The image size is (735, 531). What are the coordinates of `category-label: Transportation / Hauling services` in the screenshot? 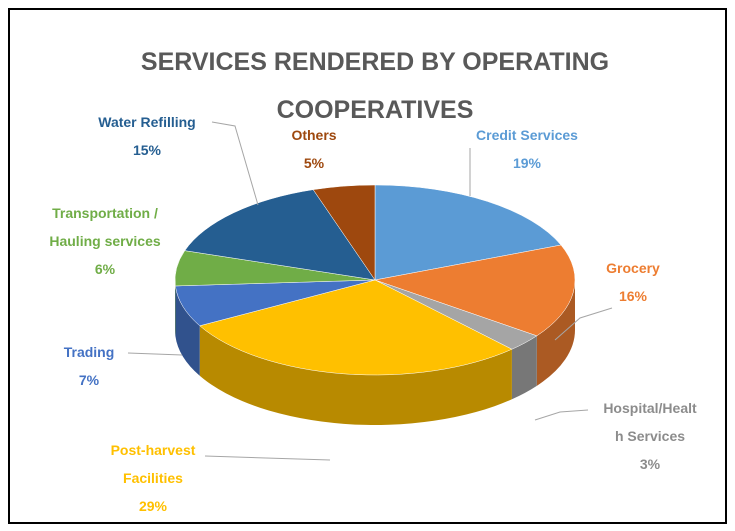 It's located at (105, 227).